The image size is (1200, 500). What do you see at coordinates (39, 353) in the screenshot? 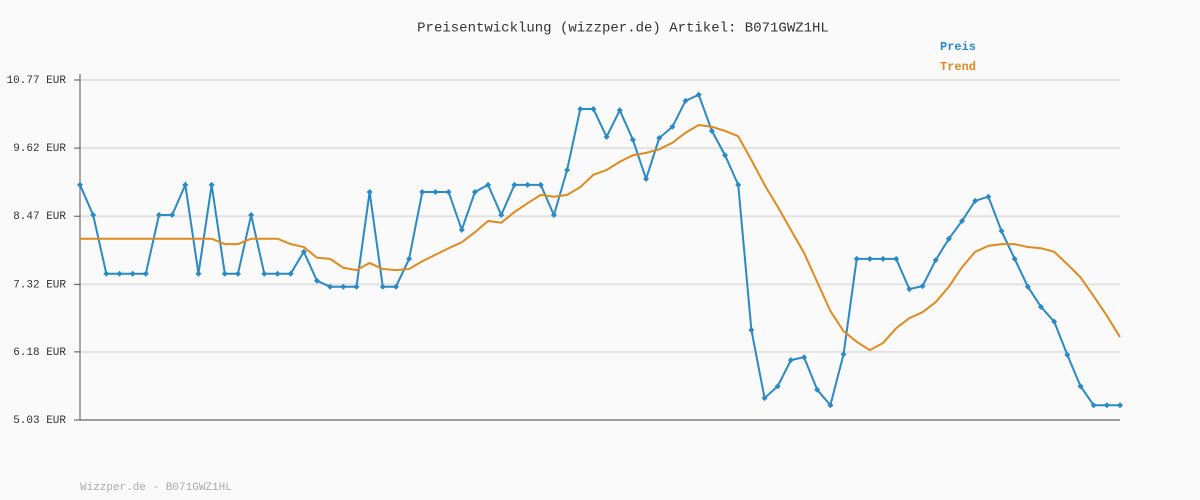
I see `y-tick-label: 6.18 EUR` at bounding box center [39, 353].